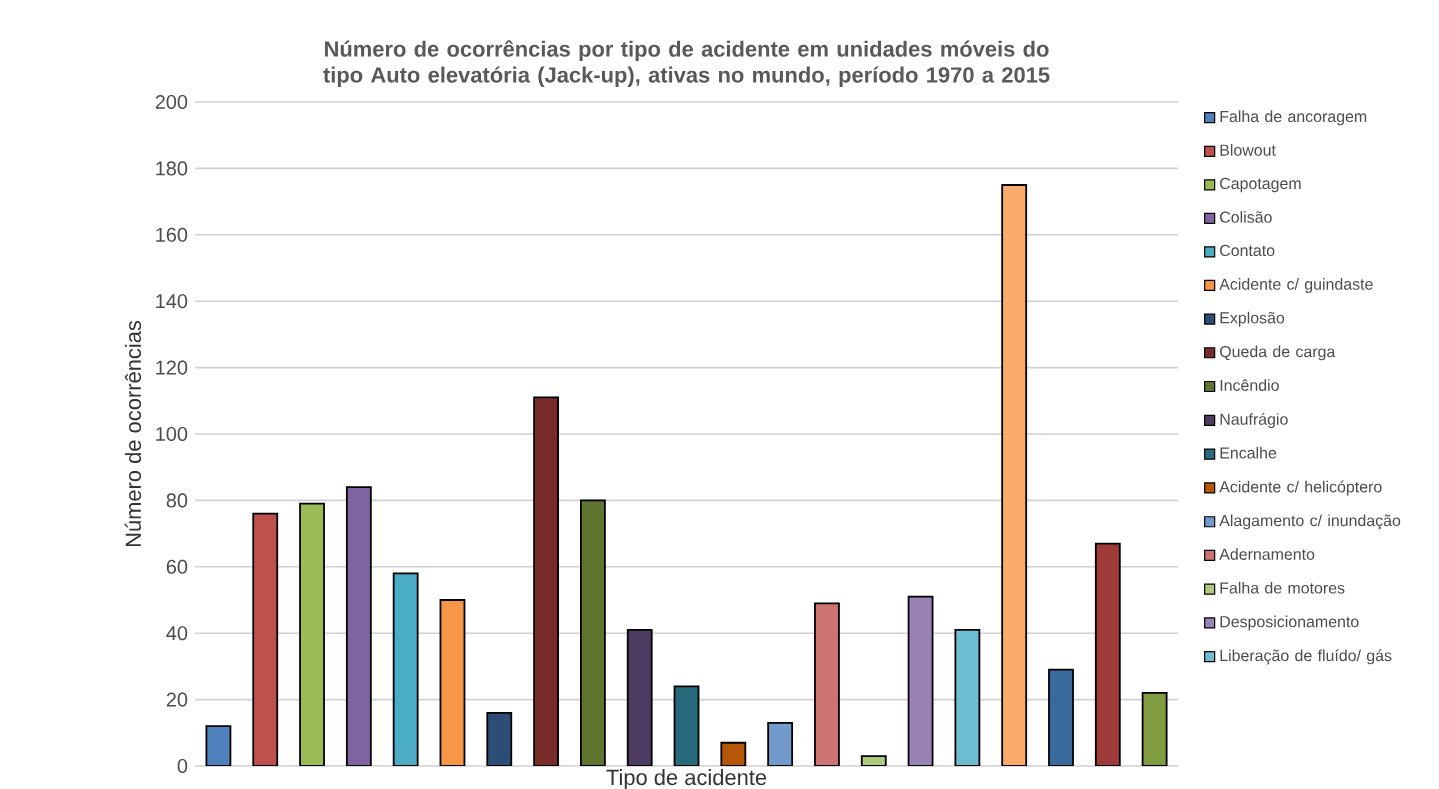 The width and height of the screenshot is (1439, 789). What do you see at coordinates (1246, 217) in the screenshot?
I see `legend-label: Colisão` at bounding box center [1246, 217].